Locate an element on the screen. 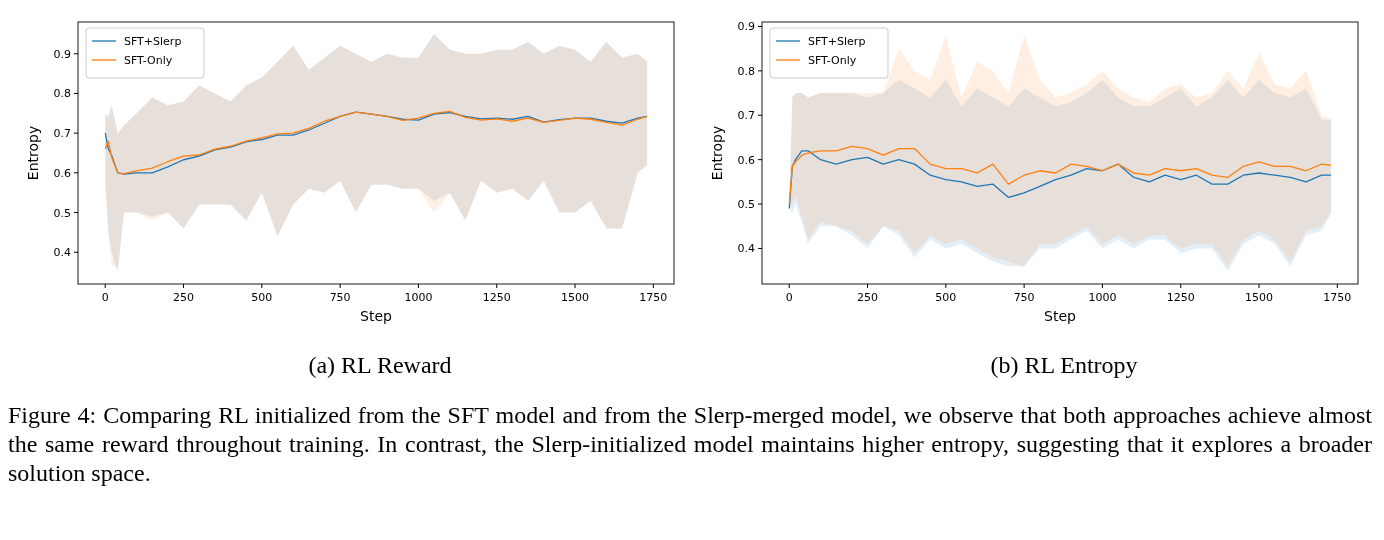  text: (b) RL Entropy is located at coordinates (1064, 365).